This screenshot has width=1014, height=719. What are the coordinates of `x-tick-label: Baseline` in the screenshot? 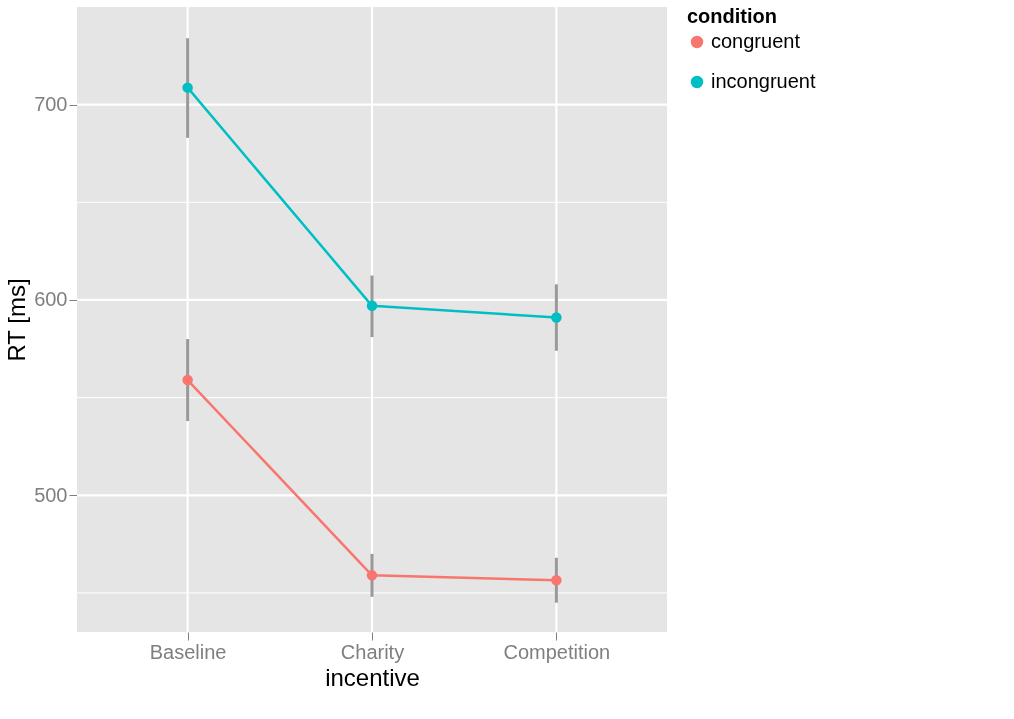 It's located at (188, 651).